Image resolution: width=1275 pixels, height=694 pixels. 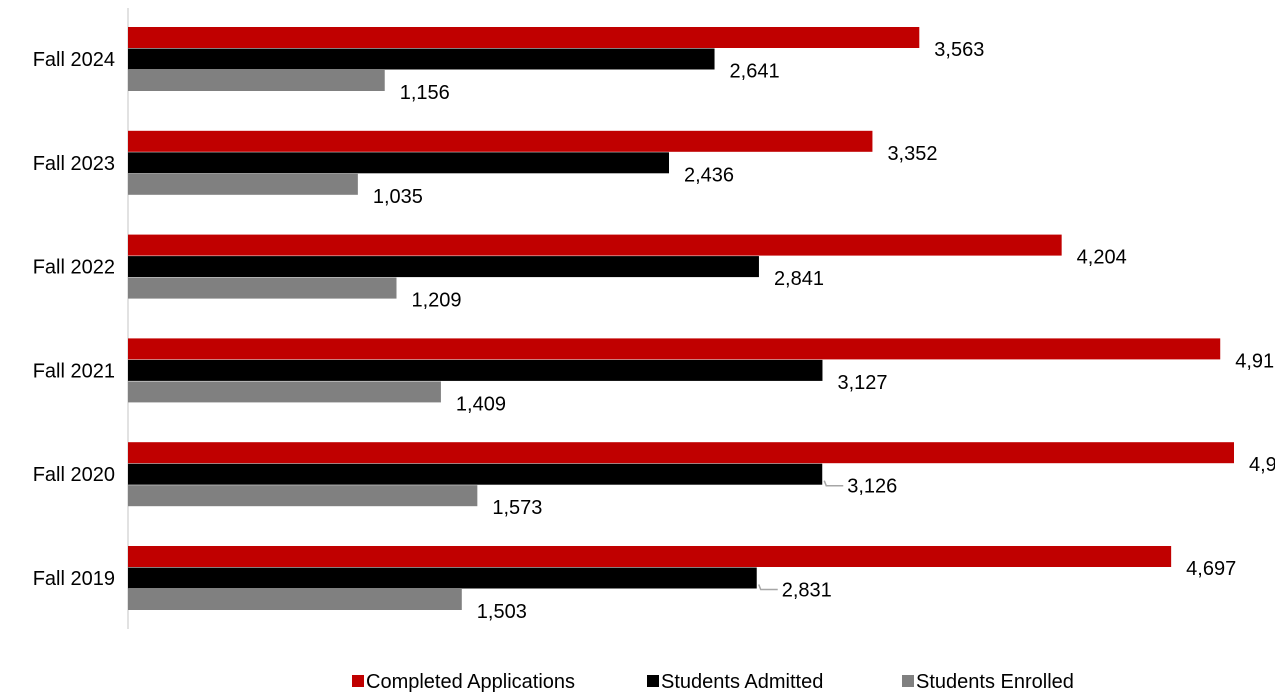 What do you see at coordinates (437, 301) in the screenshot?
I see `data-label: 1,209` at bounding box center [437, 301].